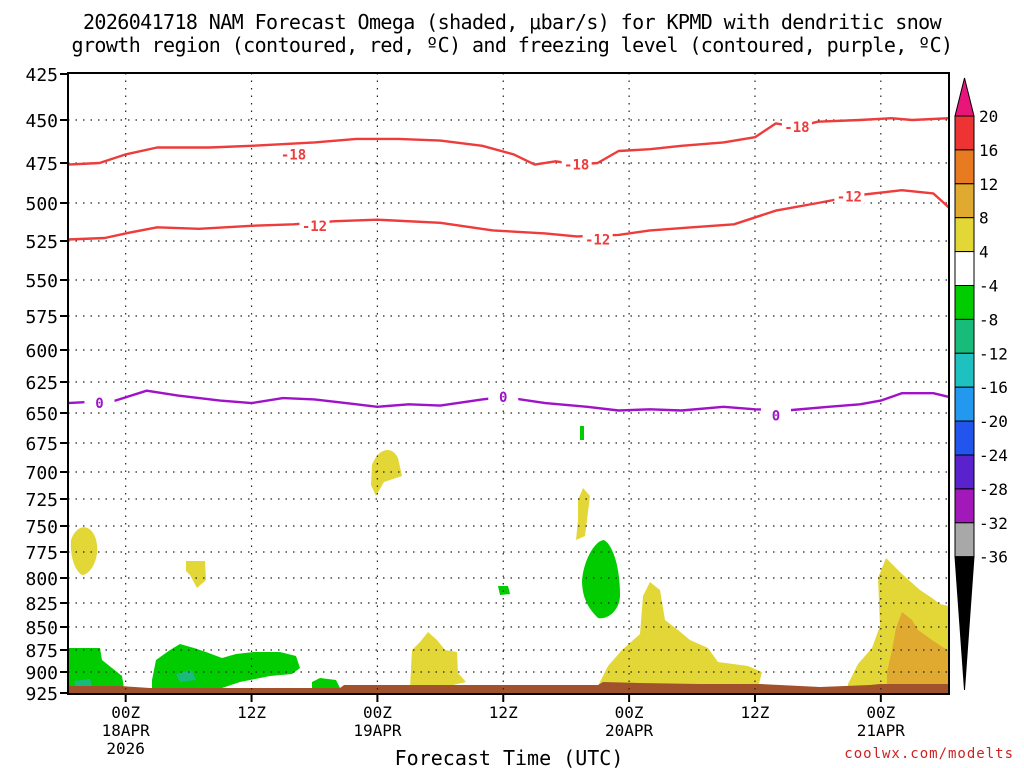 The height and width of the screenshot is (768, 1024). I want to click on colorbar-label: 12, so click(988, 184).